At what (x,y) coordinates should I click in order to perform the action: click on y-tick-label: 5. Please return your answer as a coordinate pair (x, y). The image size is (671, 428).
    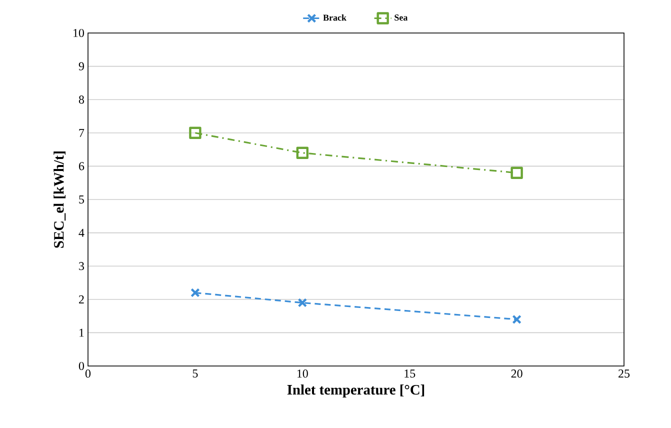
    Looking at the image, I should click on (81, 200).